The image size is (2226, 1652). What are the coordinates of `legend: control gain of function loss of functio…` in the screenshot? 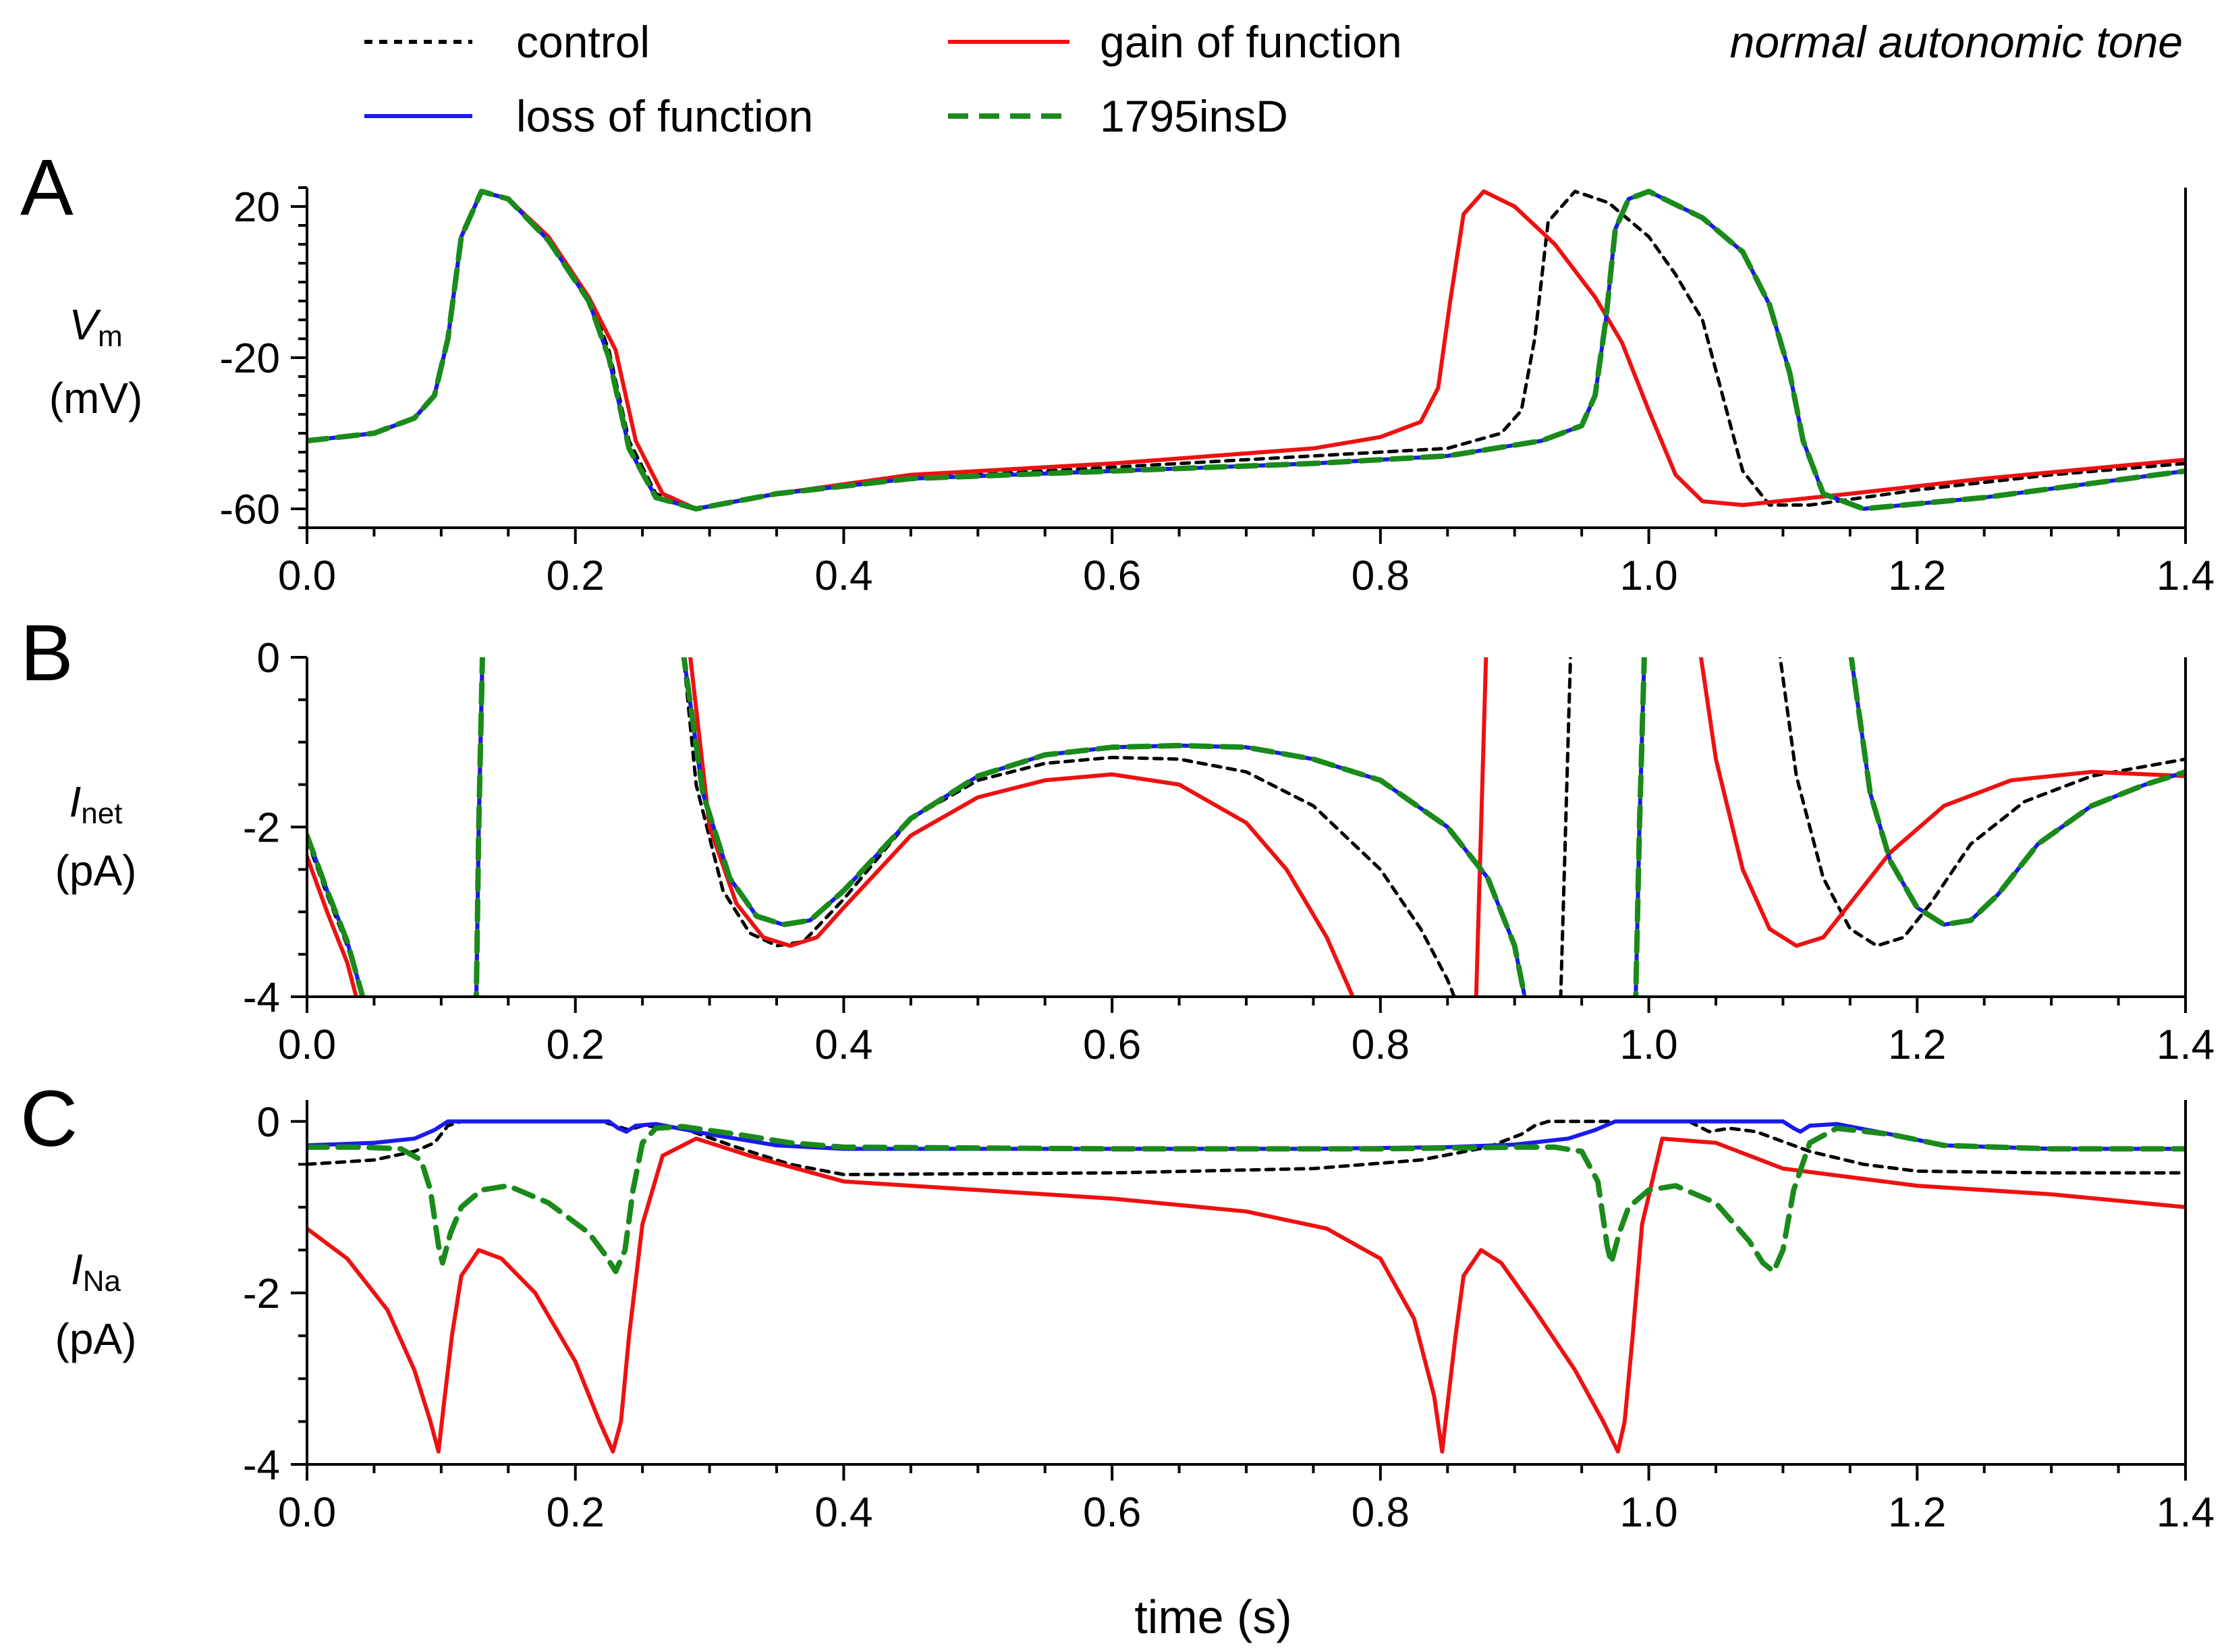 It's located at (883, 79).